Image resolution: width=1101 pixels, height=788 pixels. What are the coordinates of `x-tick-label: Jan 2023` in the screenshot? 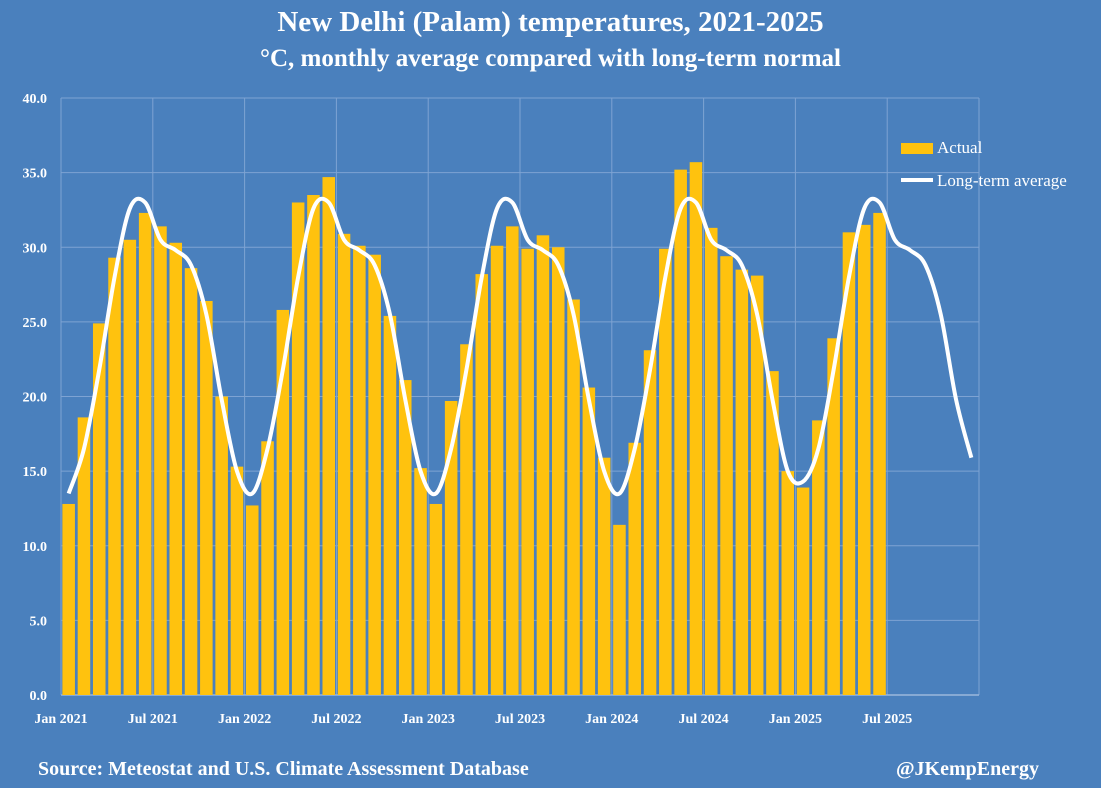 It's located at (428, 719).